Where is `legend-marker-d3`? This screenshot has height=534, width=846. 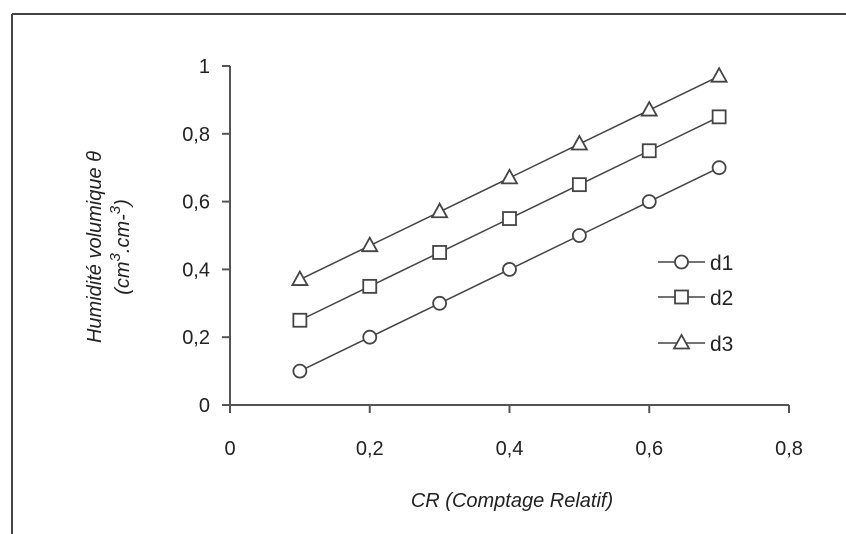 legend-marker-d3 is located at coordinates (681, 341).